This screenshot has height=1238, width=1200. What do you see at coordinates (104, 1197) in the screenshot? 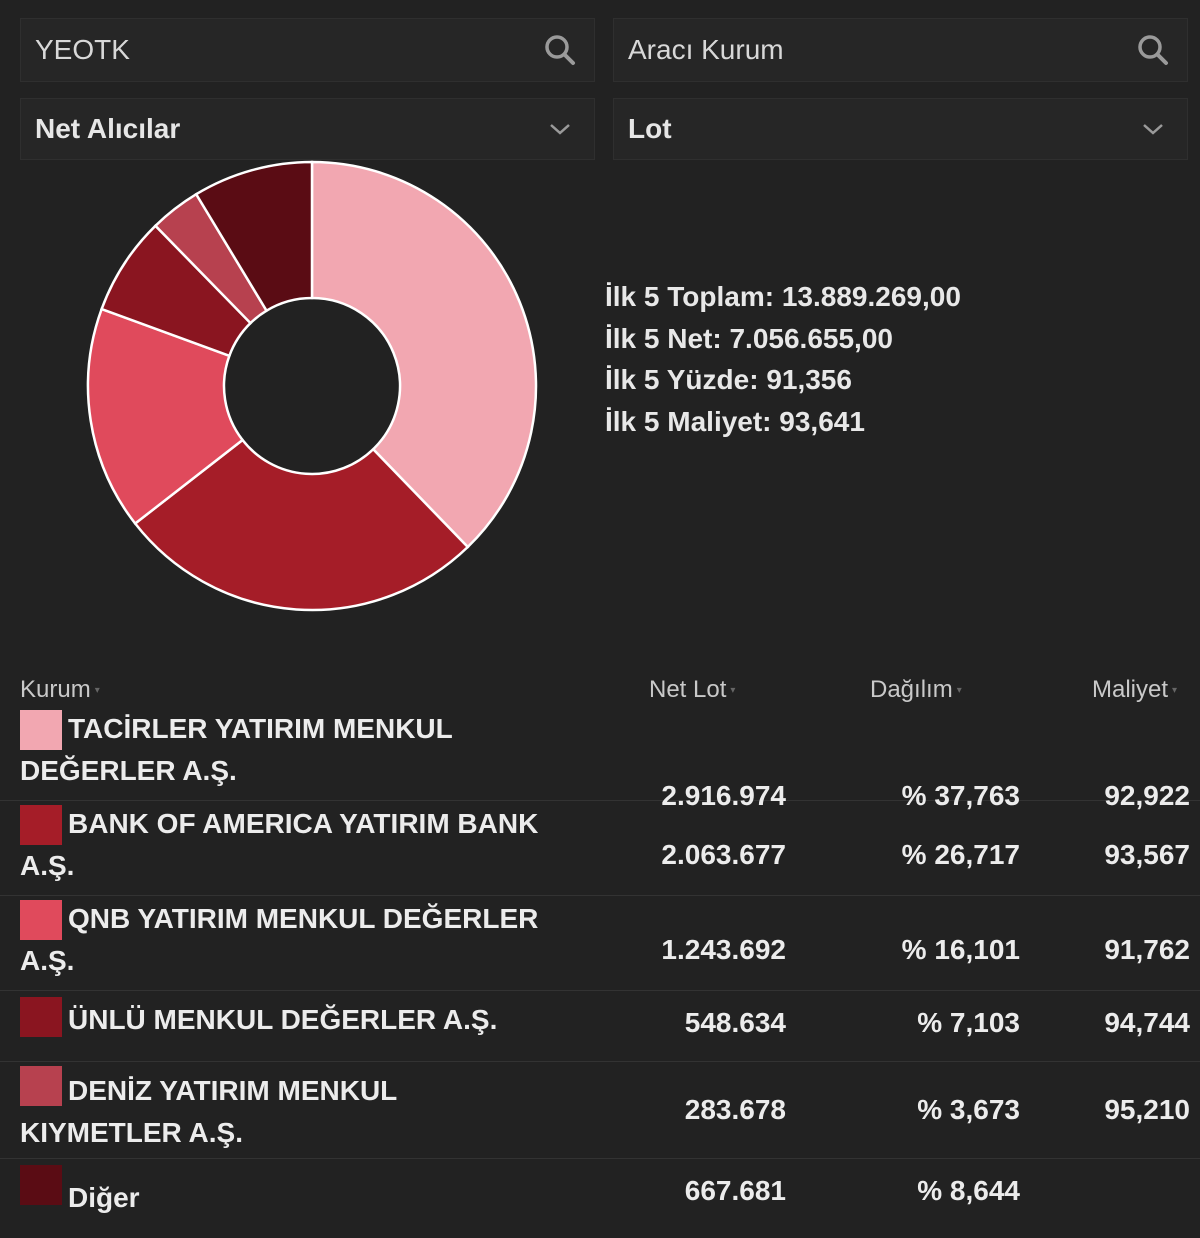
I see `broker-name: Diğer` at bounding box center [104, 1197].